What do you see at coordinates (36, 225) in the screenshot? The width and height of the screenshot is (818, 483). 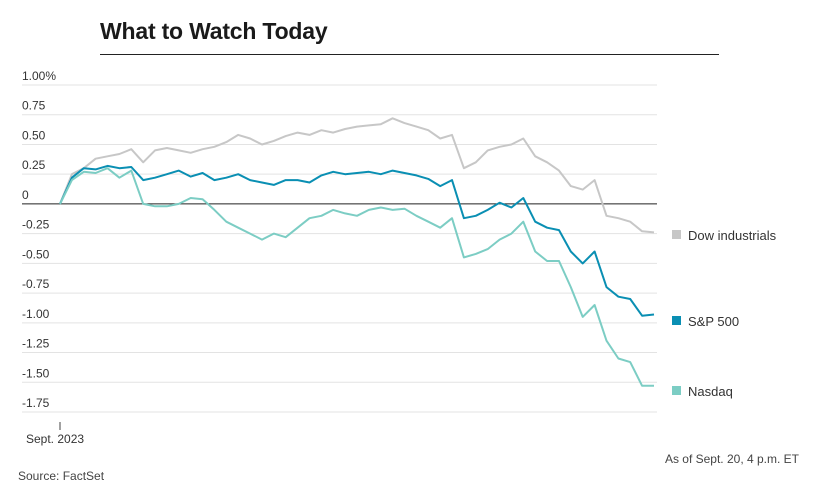 I see `y-tick-label: -0.25` at bounding box center [36, 225].